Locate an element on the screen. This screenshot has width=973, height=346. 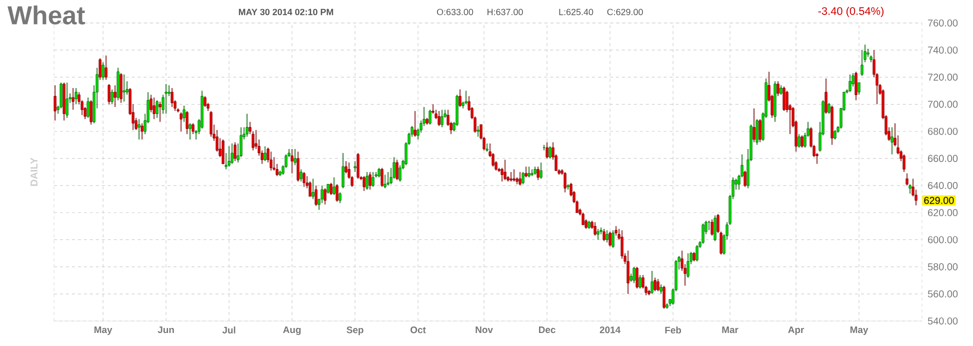
x-tick-label: Jul is located at coordinates (229, 330).